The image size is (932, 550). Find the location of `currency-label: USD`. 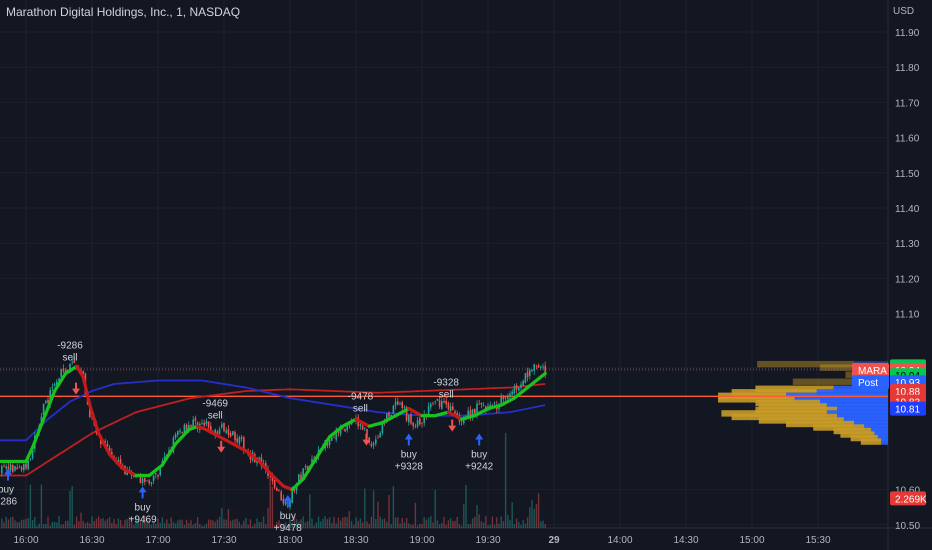

currency-label: USD is located at coordinates (904, 11).